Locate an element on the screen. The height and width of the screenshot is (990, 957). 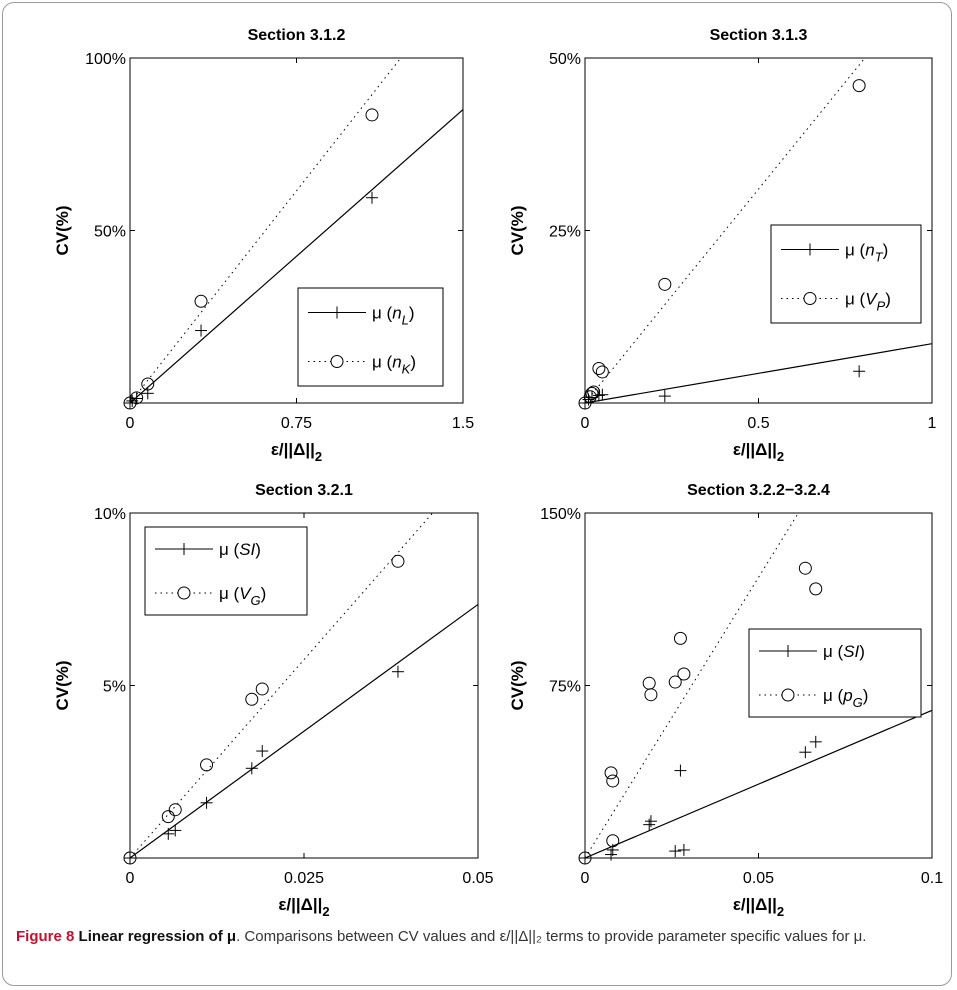
legend-label: μ (nL) is located at coordinates (393, 316).